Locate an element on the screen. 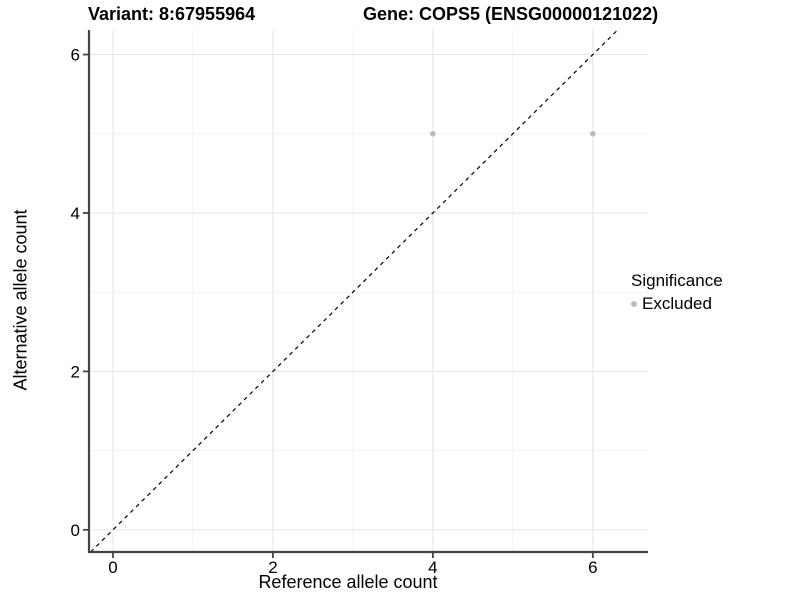 This screenshot has height=600, width=800. x-tick-label: 0 is located at coordinates (112, 567).